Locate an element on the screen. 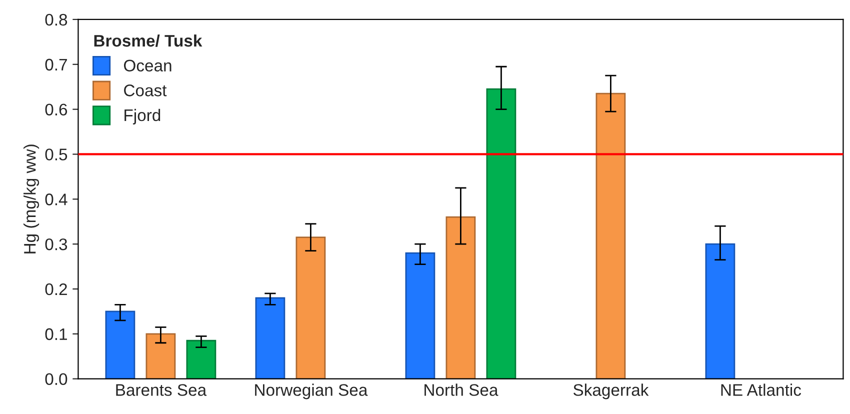  y-tick-label: 0.0 is located at coordinates (56, 379).